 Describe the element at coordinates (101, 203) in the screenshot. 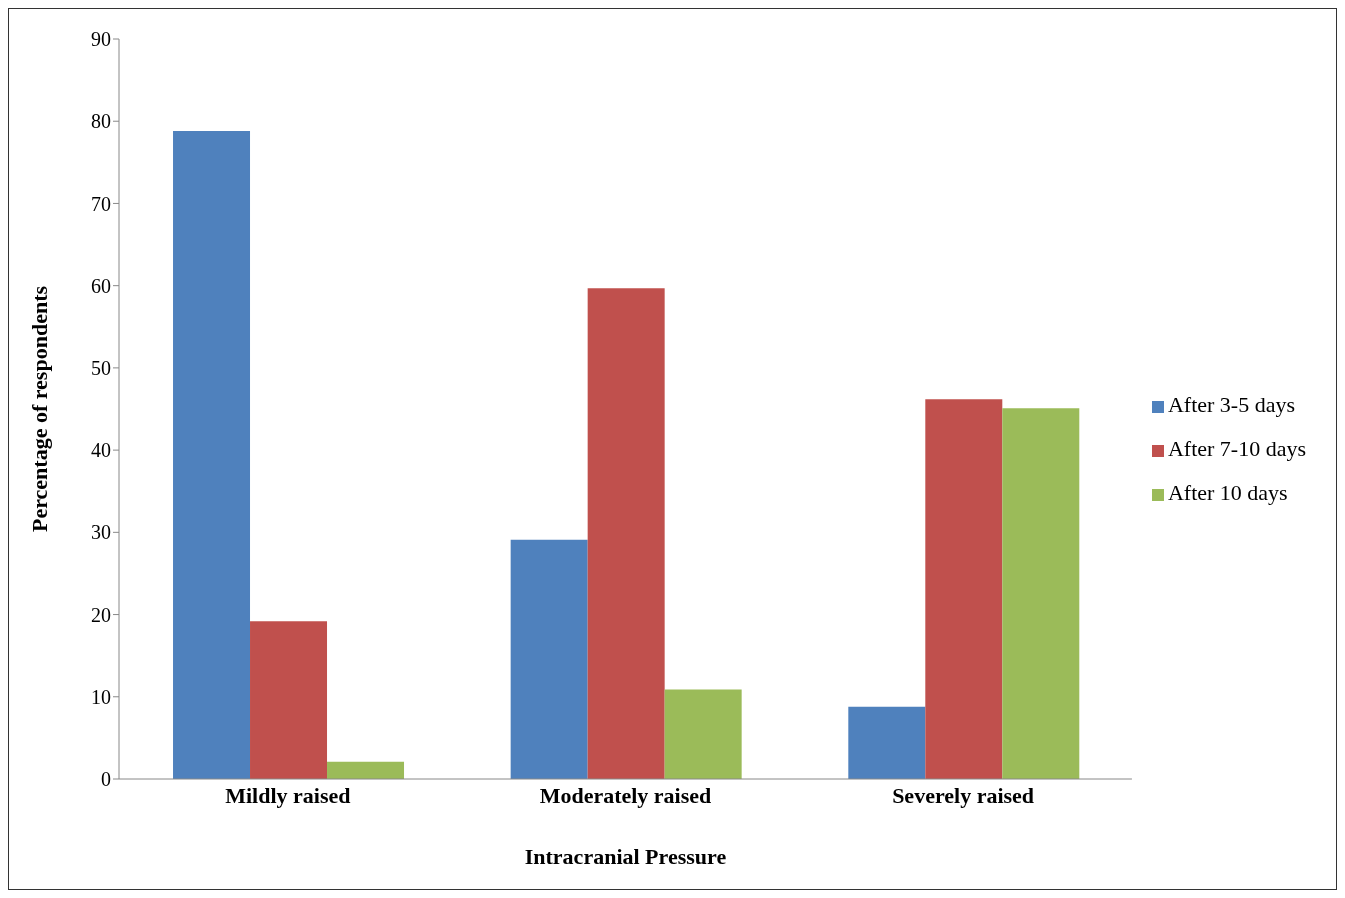

I see `y-tick-label: 70` at that location.